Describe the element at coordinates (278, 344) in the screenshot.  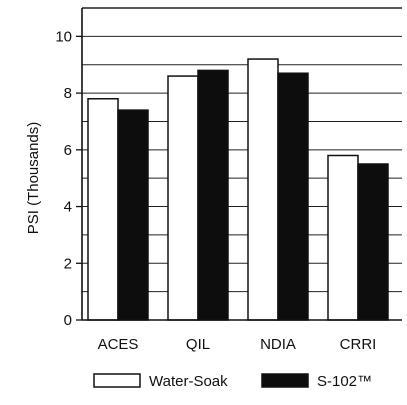
I see `x-tick-label: NDIA` at that location.